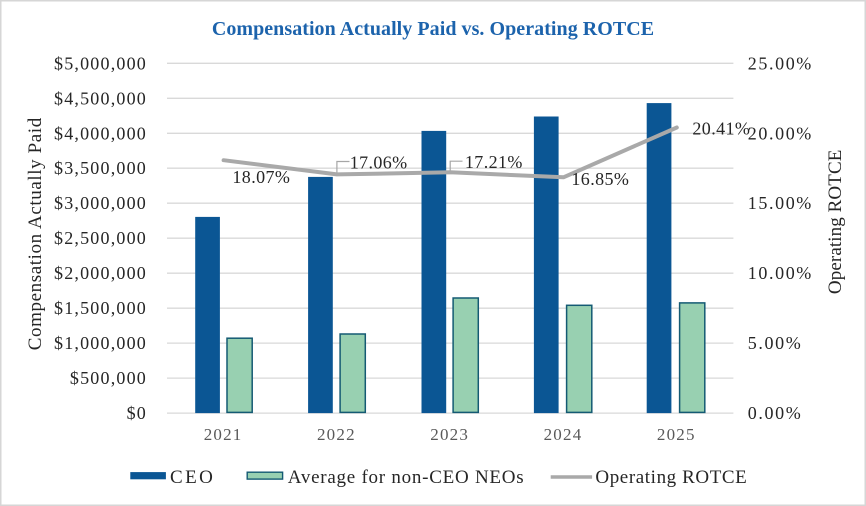  Describe the element at coordinates (100, 168) in the screenshot. I see `svg-text: $3,500,000` at that location.